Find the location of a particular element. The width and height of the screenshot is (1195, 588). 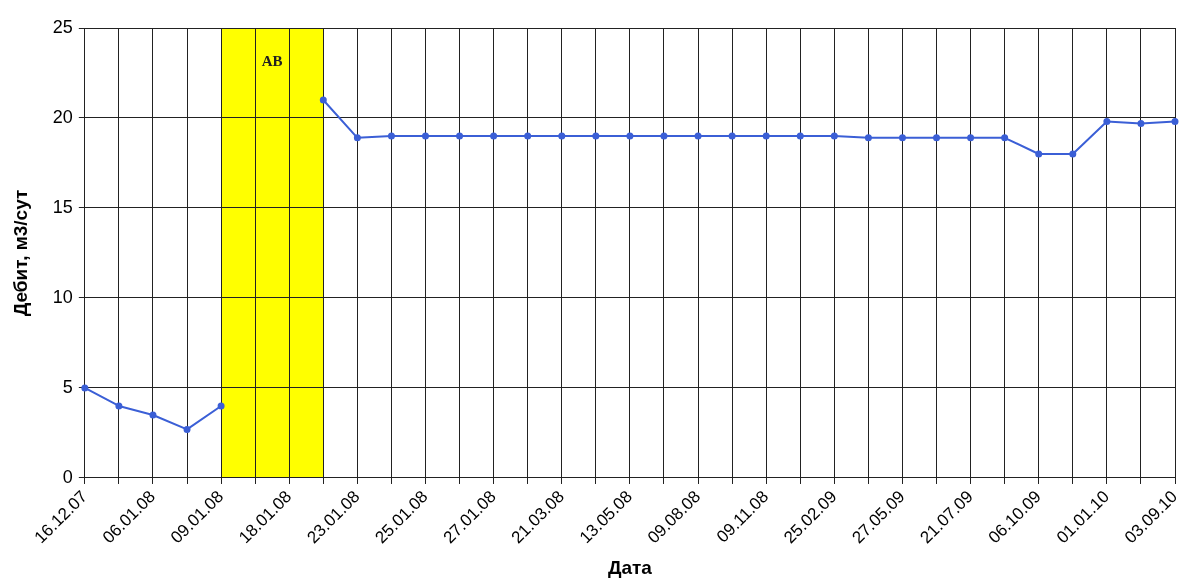

x-axis-title: Дата is located at coordinates (630, 567).